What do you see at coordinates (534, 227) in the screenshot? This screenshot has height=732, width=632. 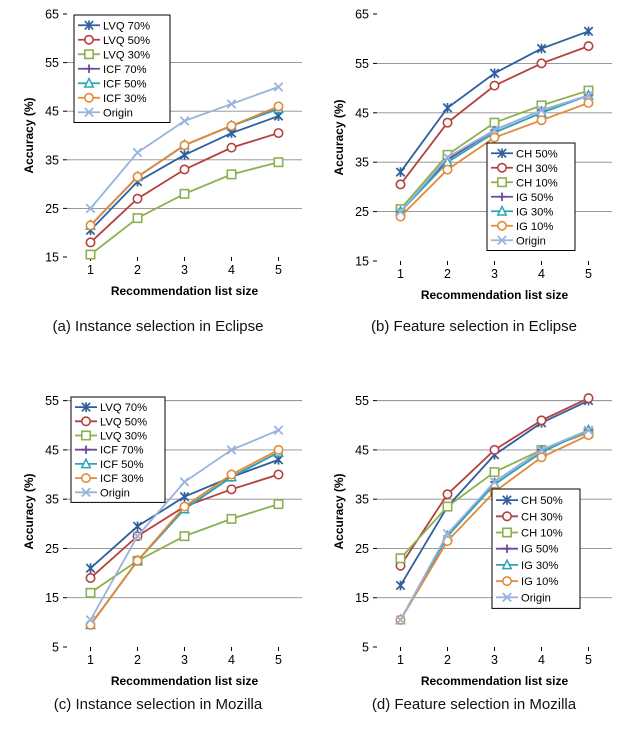 I see `legend-label: IG 10%` at bounding box center [534, 227].